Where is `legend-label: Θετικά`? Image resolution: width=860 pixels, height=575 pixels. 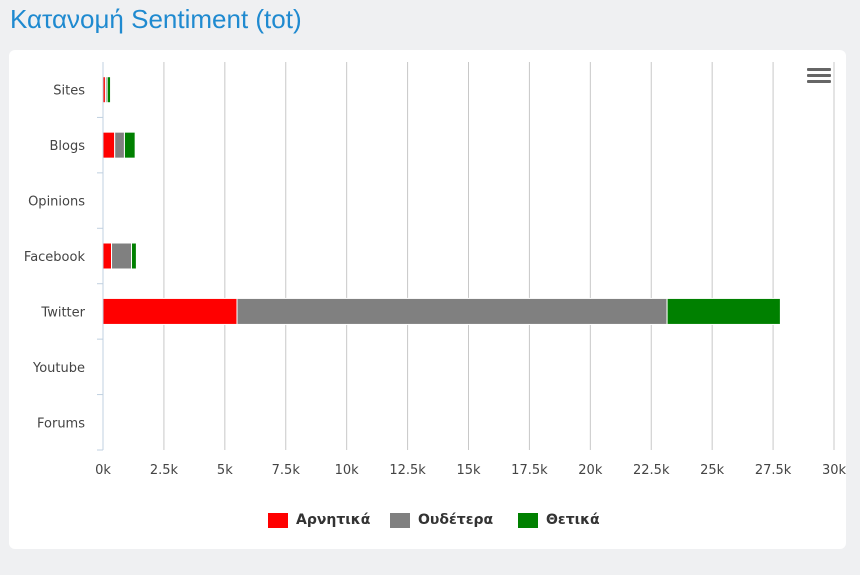 legend-label: Θετικά is located at coordinates (573, 520).